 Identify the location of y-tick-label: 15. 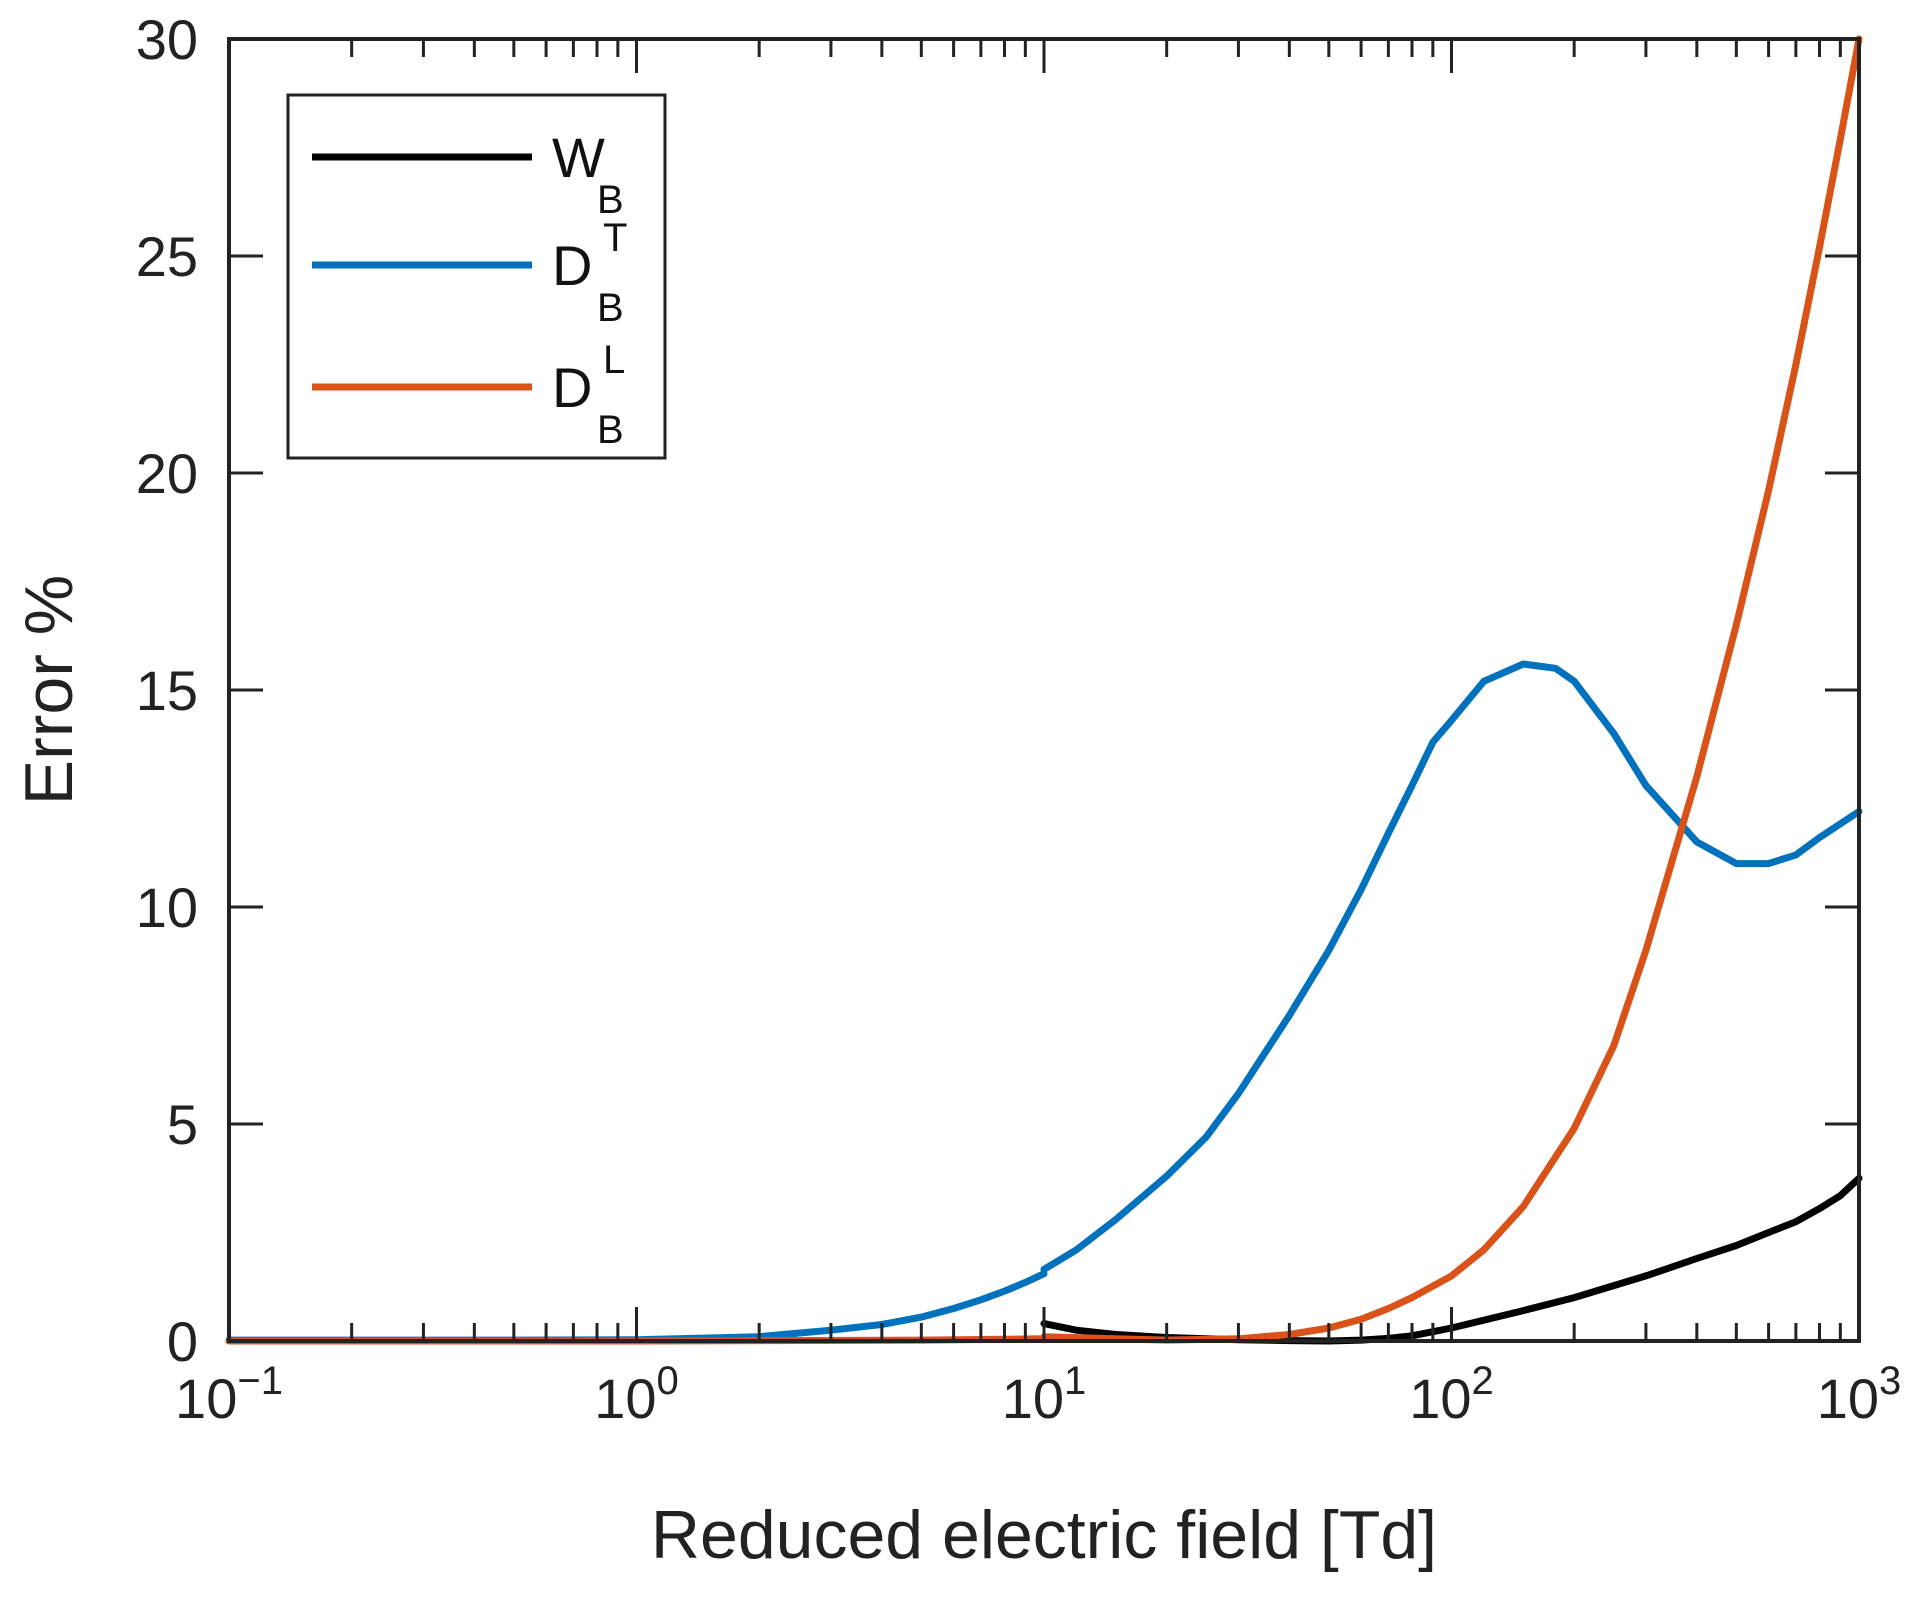
(167, 690).